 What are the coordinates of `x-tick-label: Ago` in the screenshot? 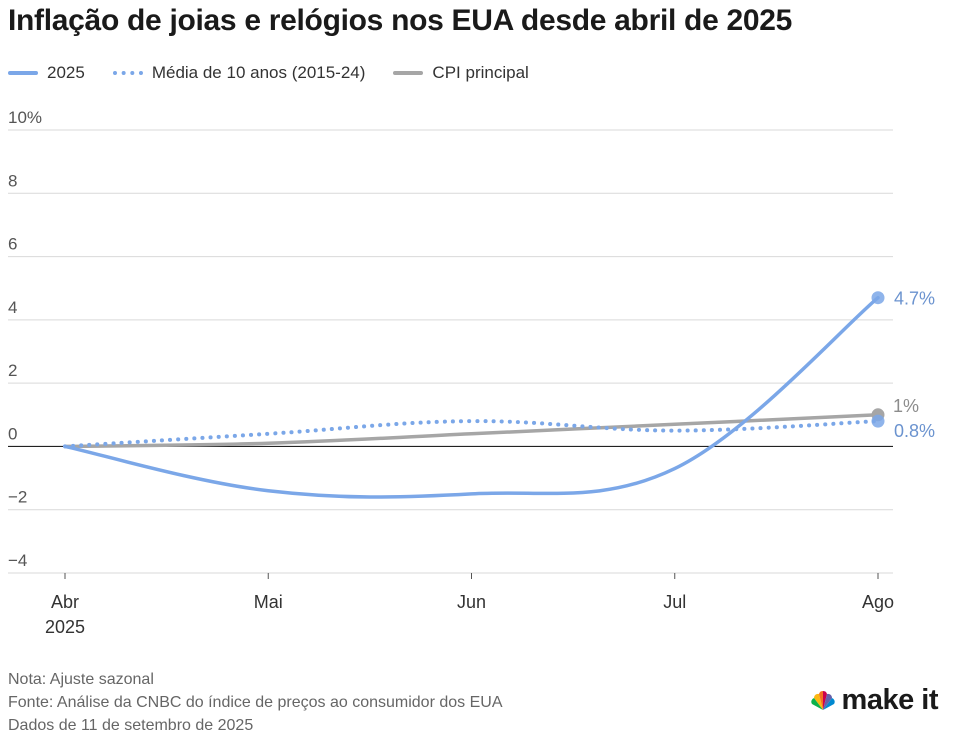 It's located at (878, 602).